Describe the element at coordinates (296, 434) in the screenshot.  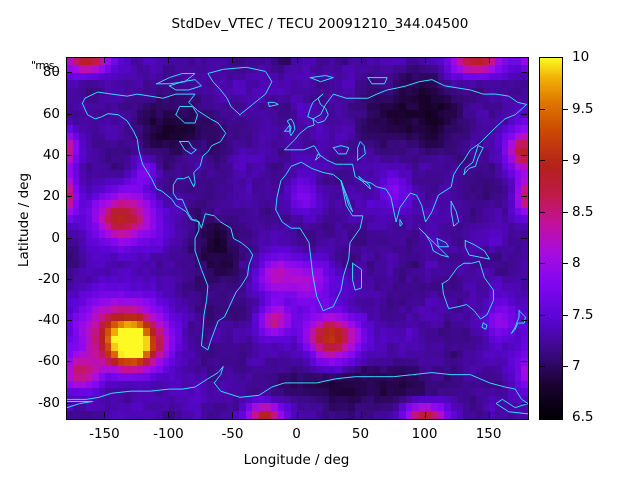
I see `x-tick-label: 0` at that location.